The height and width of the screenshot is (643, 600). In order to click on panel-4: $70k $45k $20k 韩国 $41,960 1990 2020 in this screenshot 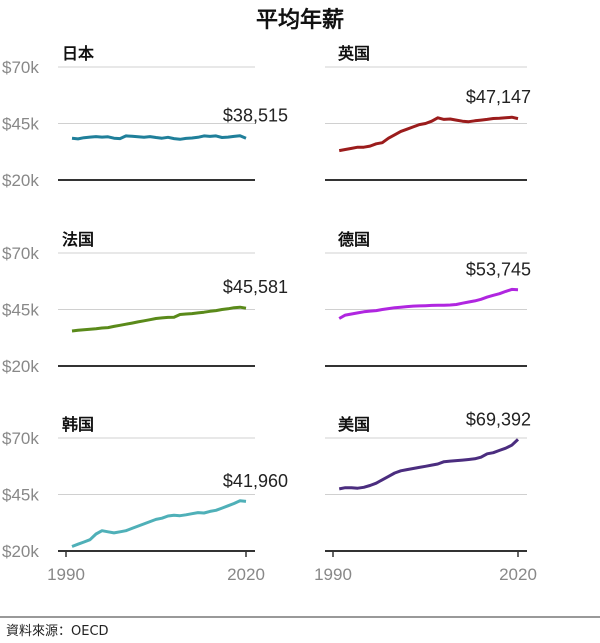, I will do `click(145, 499)`.